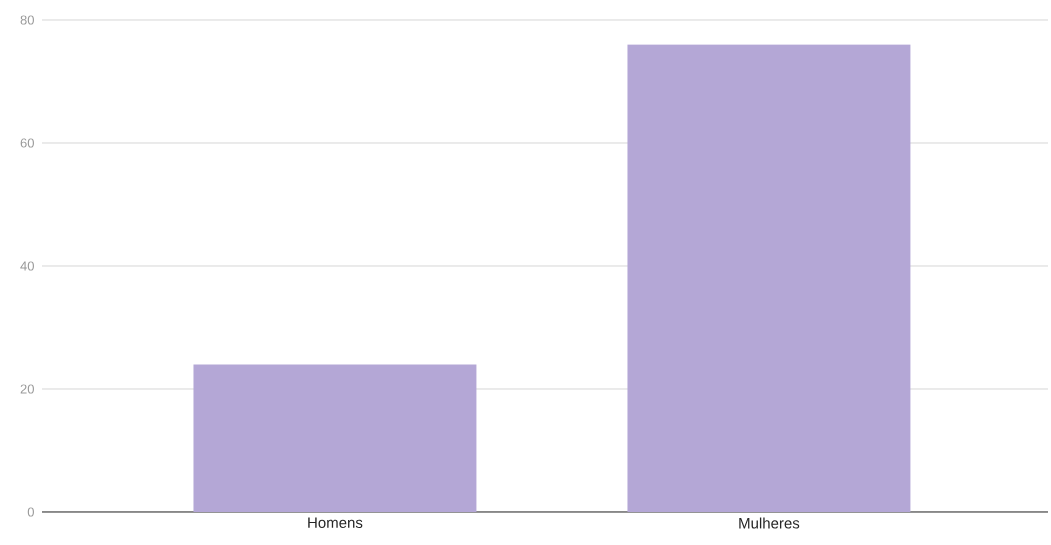 This screenshot has height=545, width=1051. I want to click on y-tick-label: 80, so click(27, 20).